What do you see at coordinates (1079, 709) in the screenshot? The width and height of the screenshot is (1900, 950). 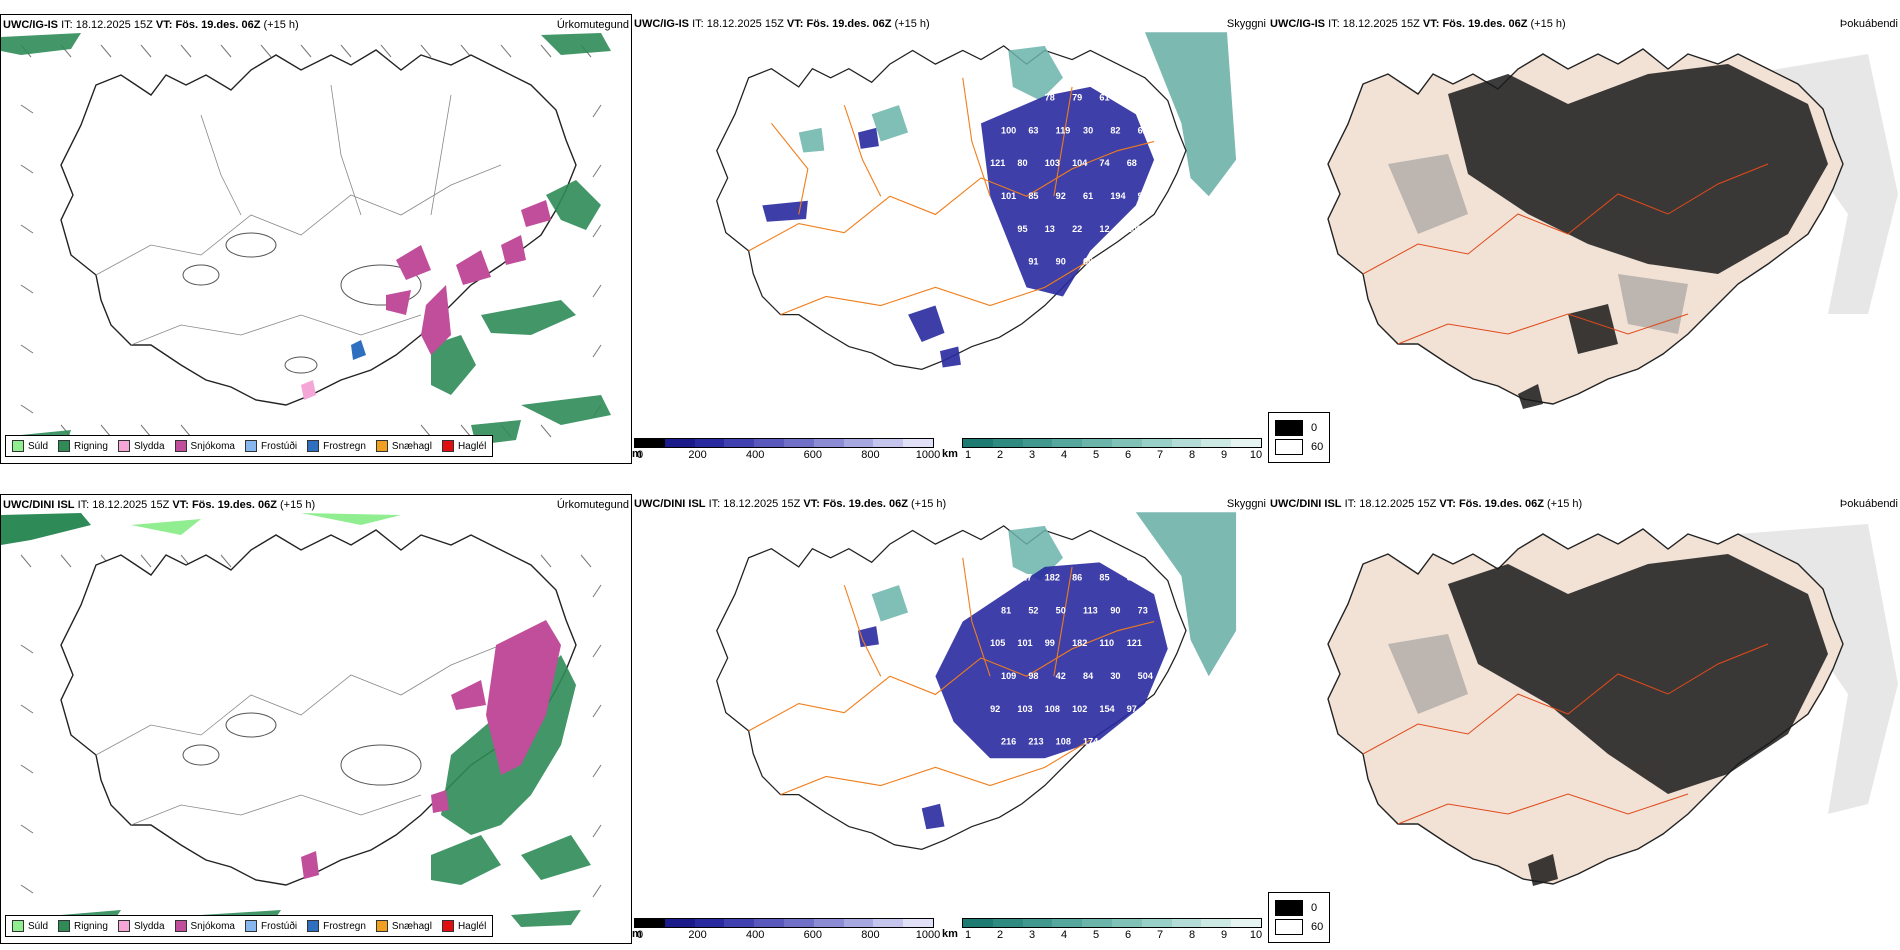 I see `cloud-base-label: 102` at bounding box center [1079, 709].